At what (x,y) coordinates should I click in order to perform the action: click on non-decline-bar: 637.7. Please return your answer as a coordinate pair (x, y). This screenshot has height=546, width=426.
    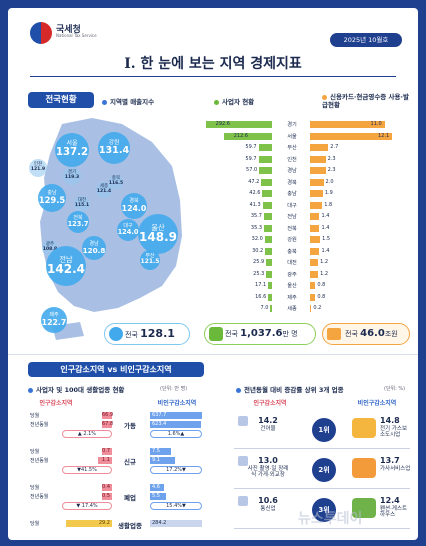
    Looking at the image, I should click on (176, 415).